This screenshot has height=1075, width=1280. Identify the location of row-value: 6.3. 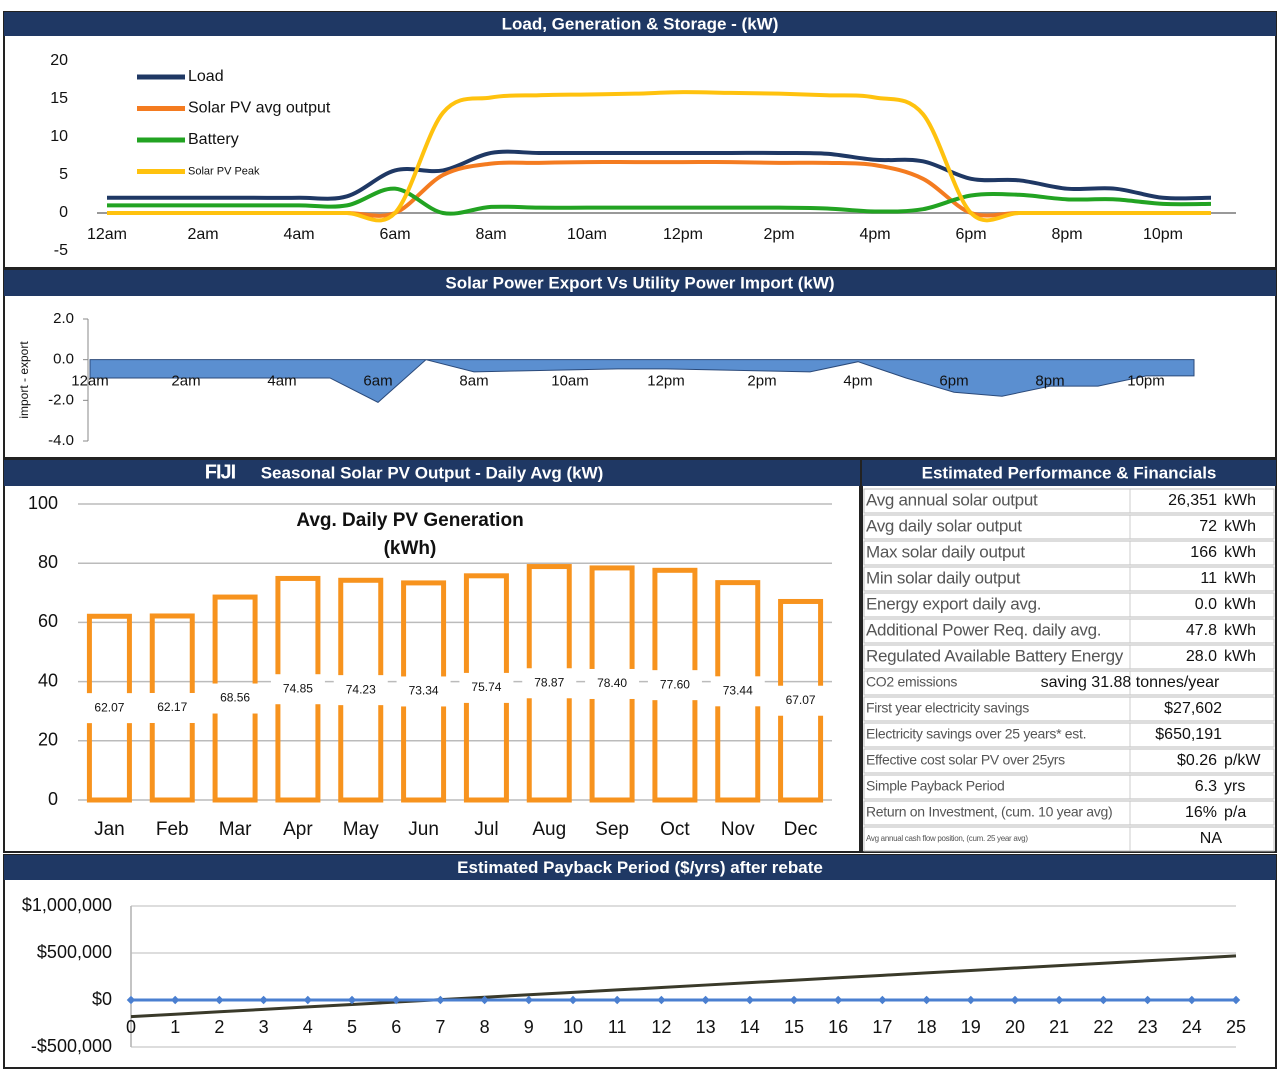
(1206, 786).